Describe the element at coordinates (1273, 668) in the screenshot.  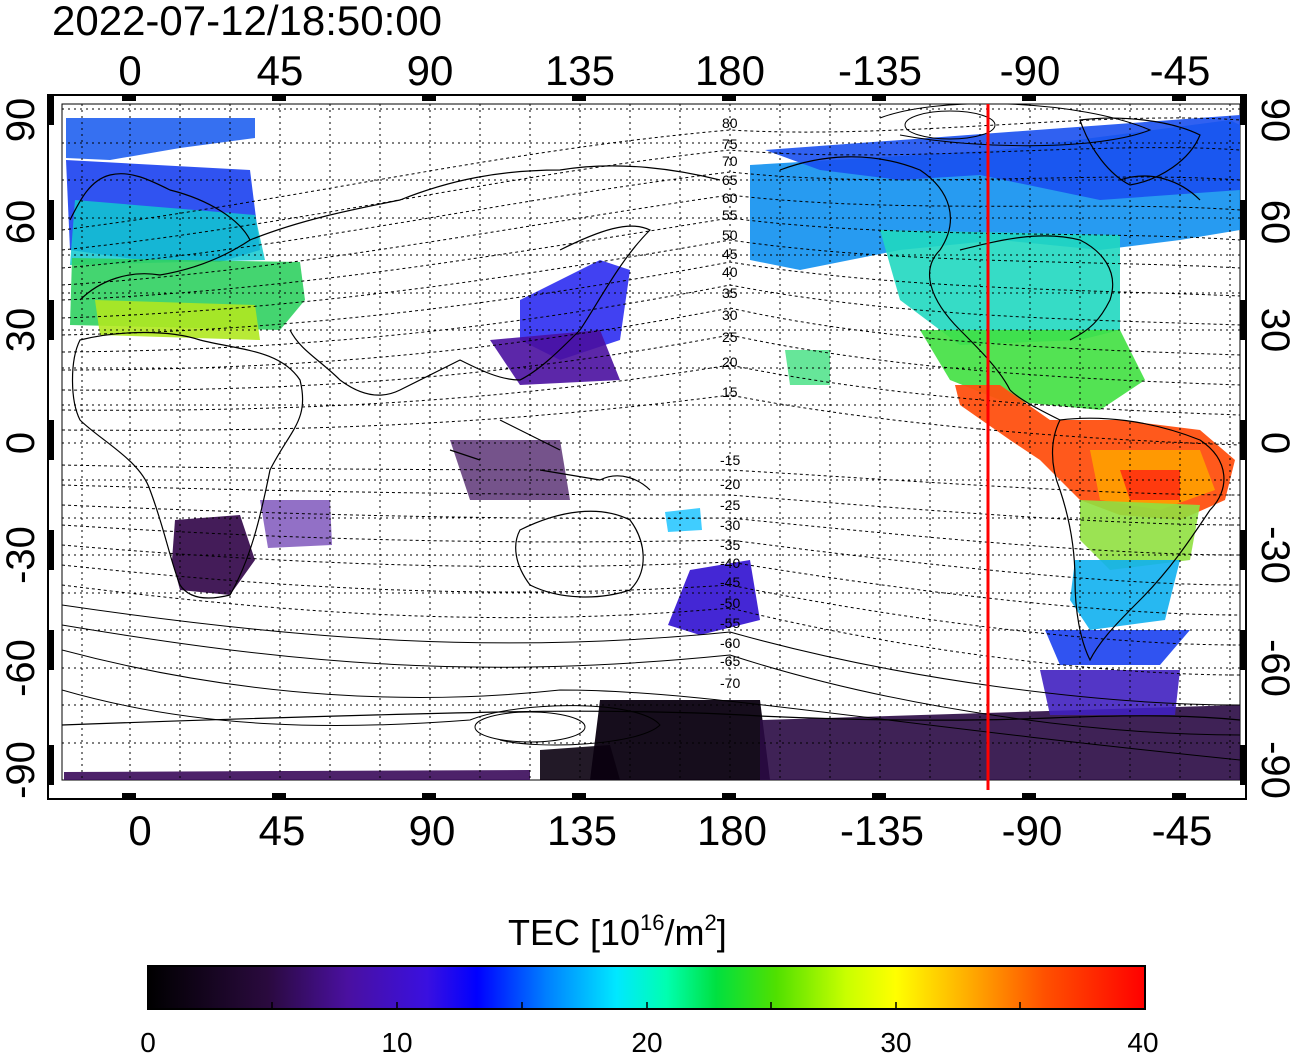
I see `right-lat-label: -60` at that location.